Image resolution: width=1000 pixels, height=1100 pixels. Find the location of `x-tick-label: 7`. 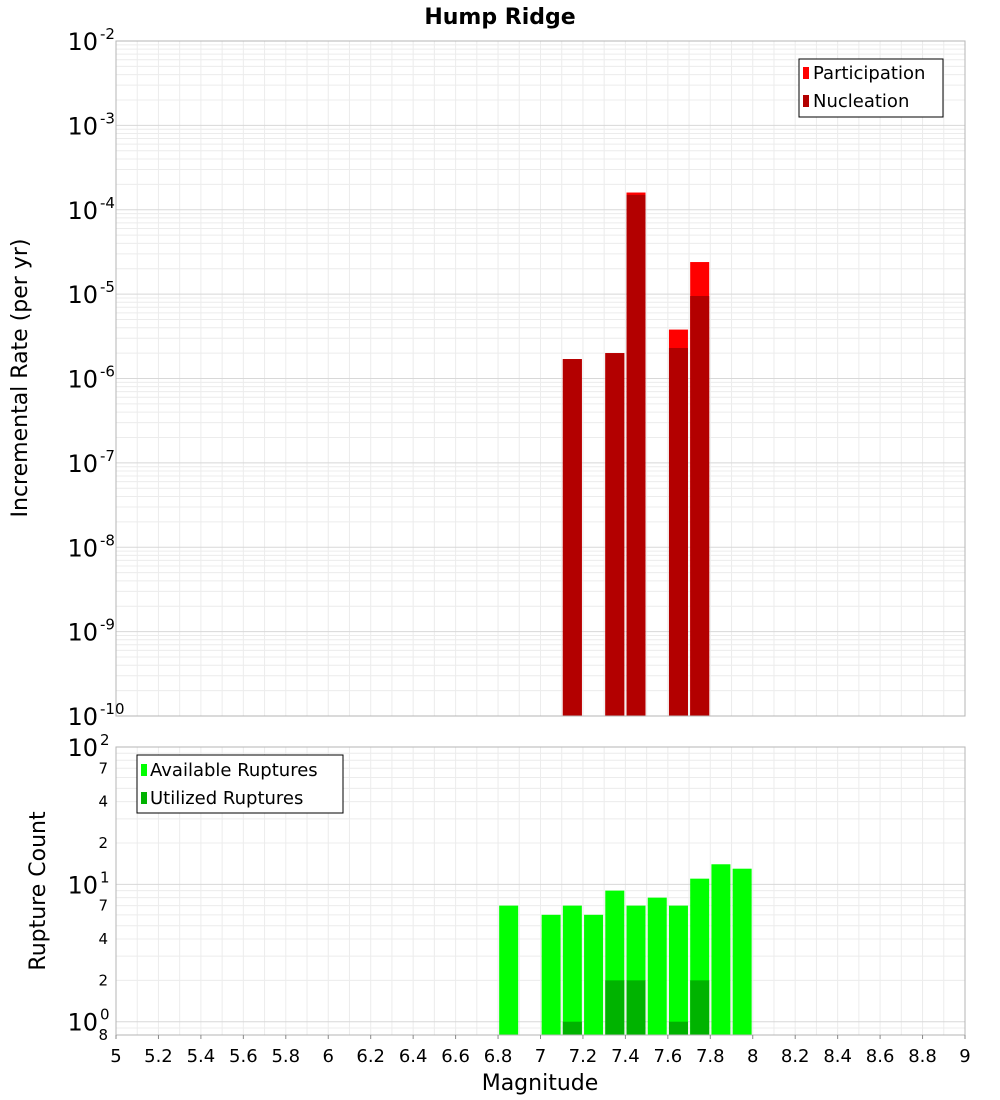

x-tick-label: 7 is located at coordinates (540, 1056).